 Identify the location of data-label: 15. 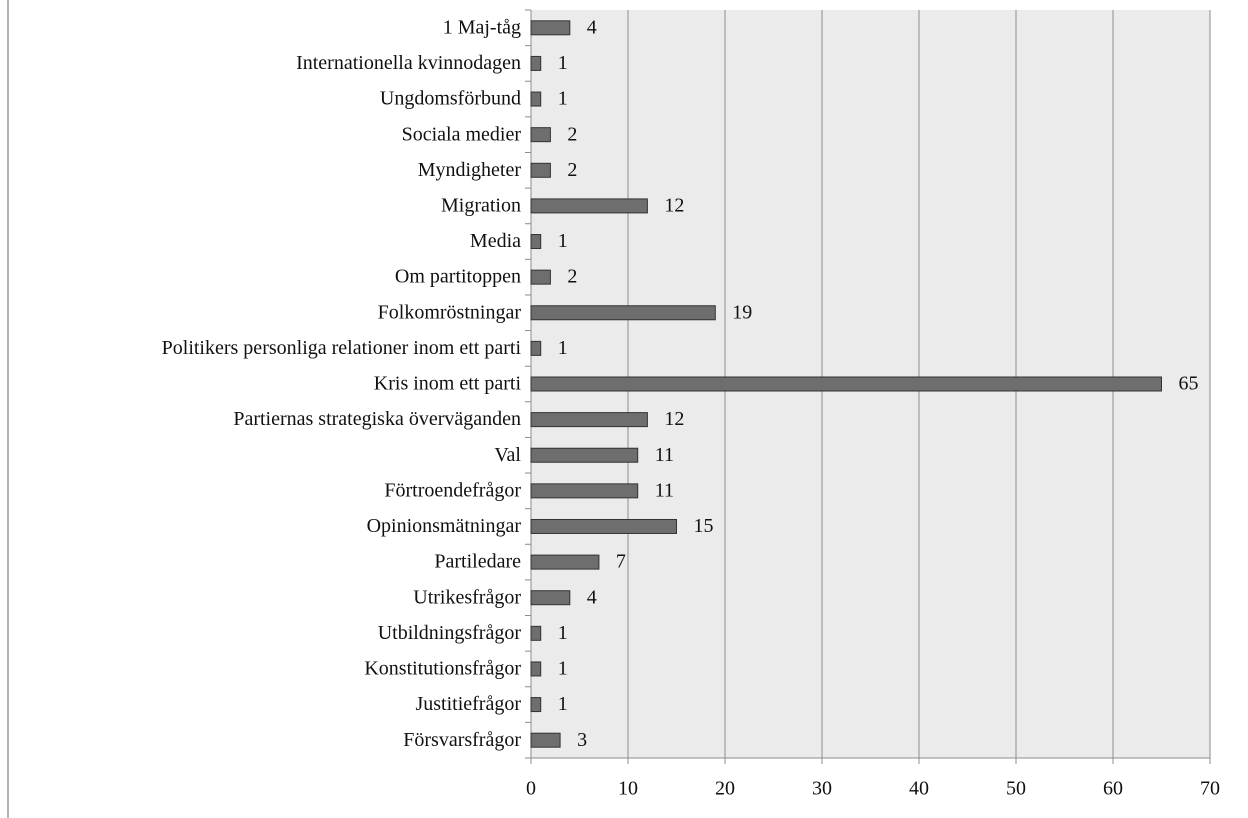
(704, 526).